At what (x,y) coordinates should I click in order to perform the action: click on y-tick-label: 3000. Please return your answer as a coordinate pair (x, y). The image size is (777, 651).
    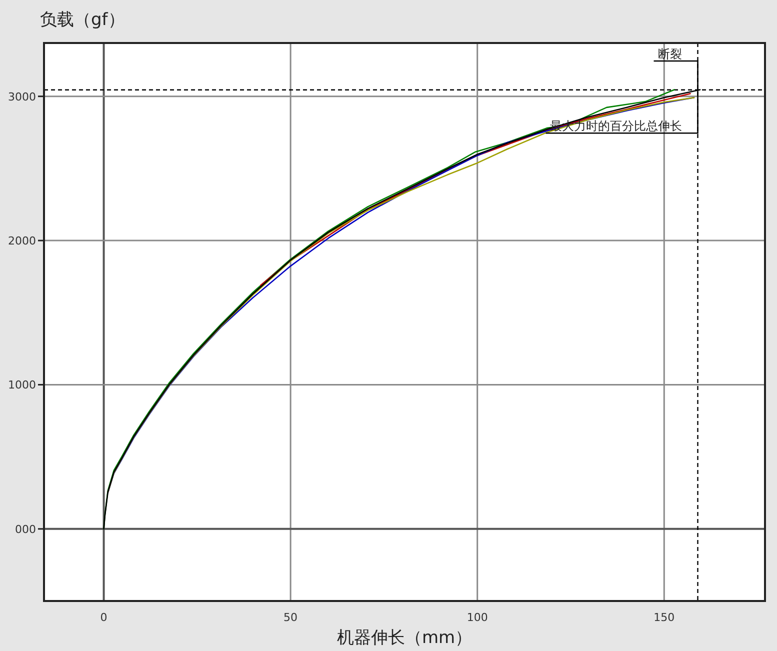
    Looking at the image, I should click on (22, 97).